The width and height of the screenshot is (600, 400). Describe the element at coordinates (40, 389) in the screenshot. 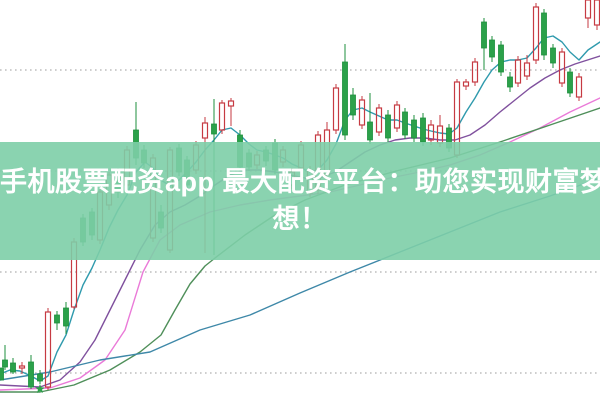

I see `star-marker-icon` at that location.